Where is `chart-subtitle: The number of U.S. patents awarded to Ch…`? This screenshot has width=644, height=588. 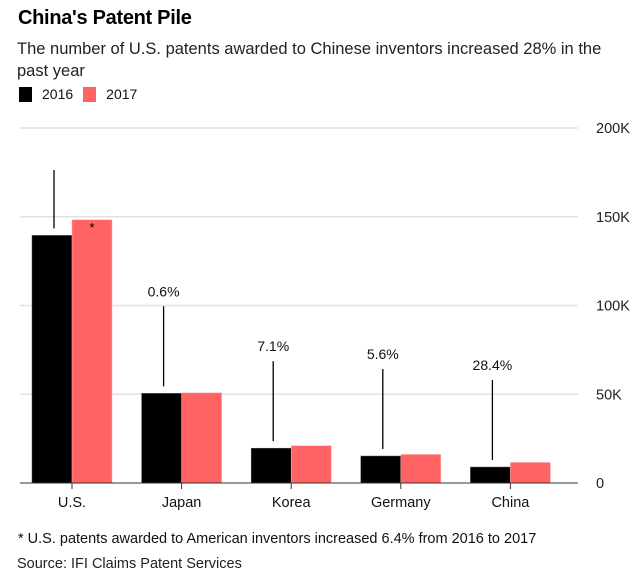
chart-subtitle: The number of U.S. patents awarded to Ch… is located at coordinates (309, 60).